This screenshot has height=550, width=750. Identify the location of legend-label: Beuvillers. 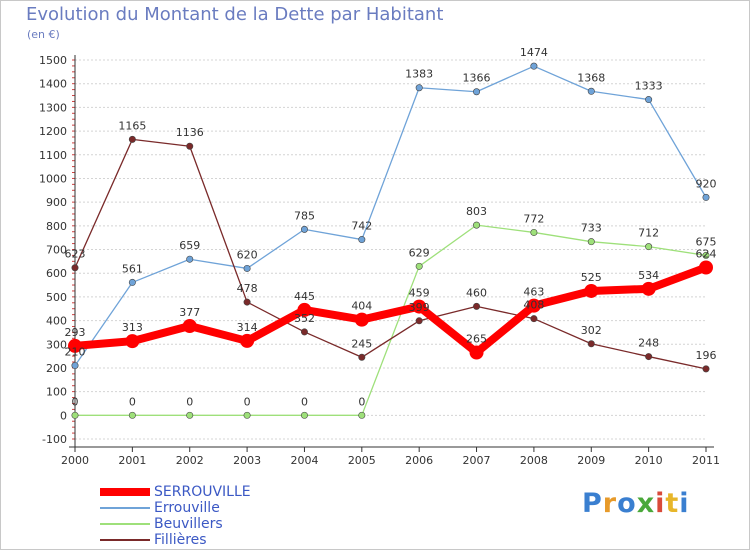
(188, 524).